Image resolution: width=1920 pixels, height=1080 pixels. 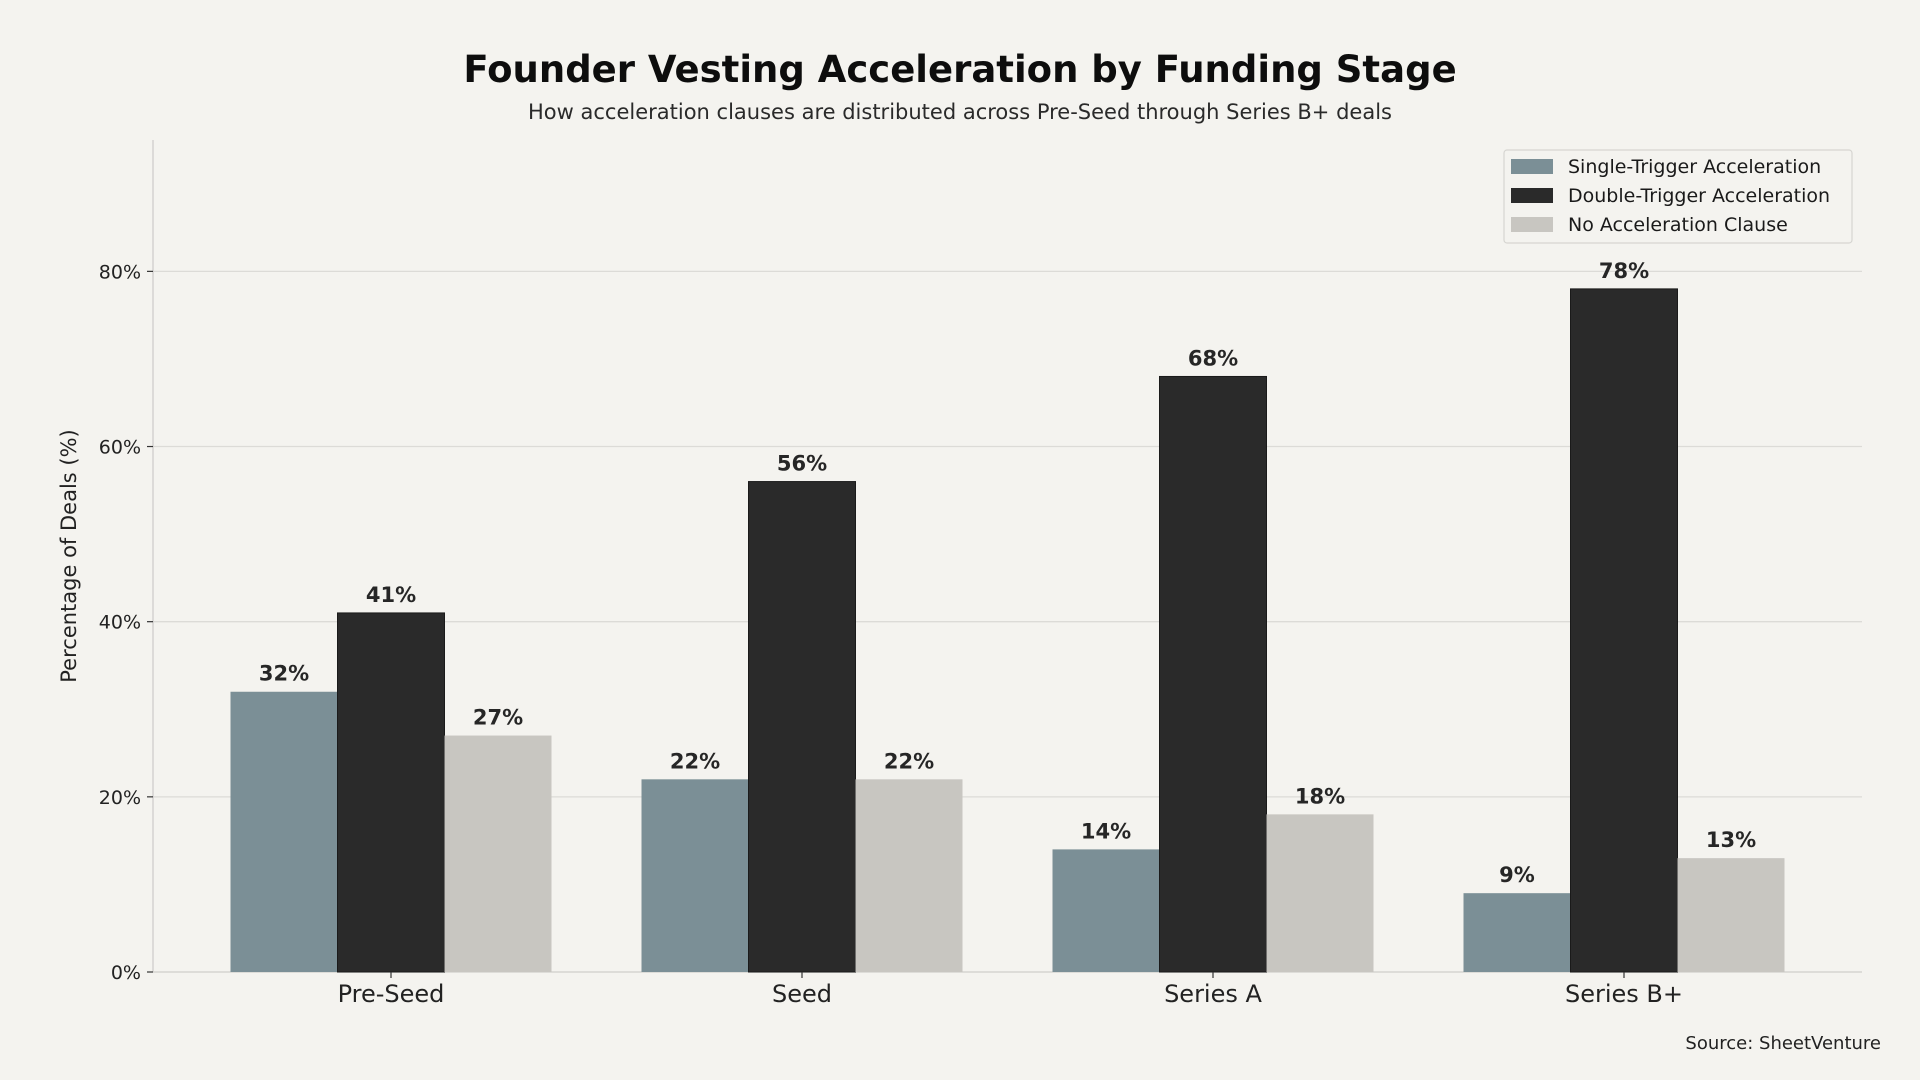 What do you see at coordinates (1624, 271) in the screenshot?
I see `bar-value-label: 78%` at bounding box center [1624, 271].